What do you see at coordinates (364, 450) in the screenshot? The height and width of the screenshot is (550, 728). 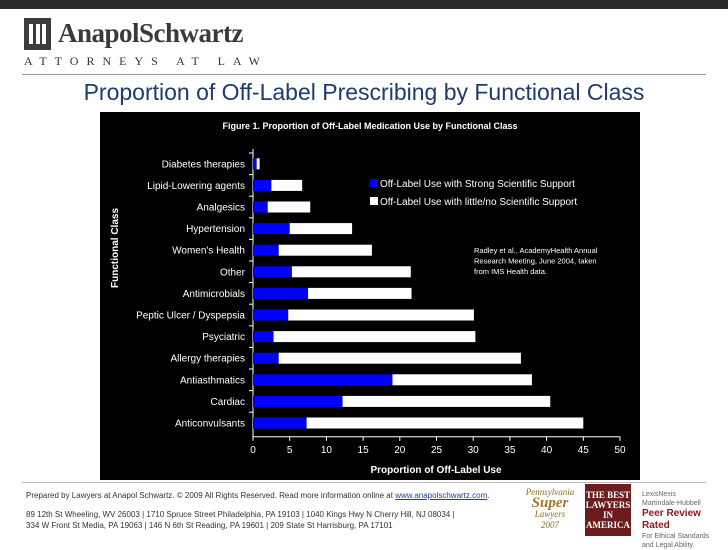 I see `x-tick-label: 15` at bounding box center [364, 450].